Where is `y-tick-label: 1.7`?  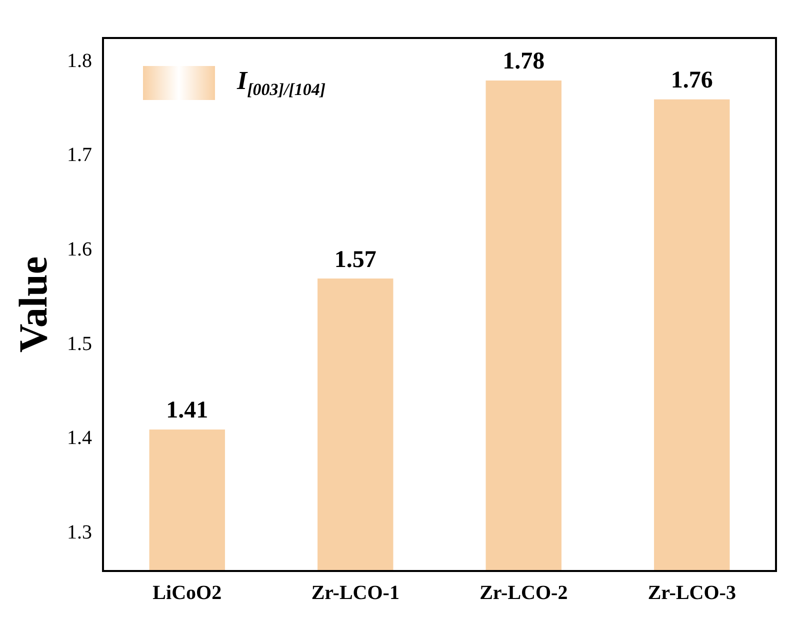 y-tick-label: 1.7 is located at coordinates (79, 155).